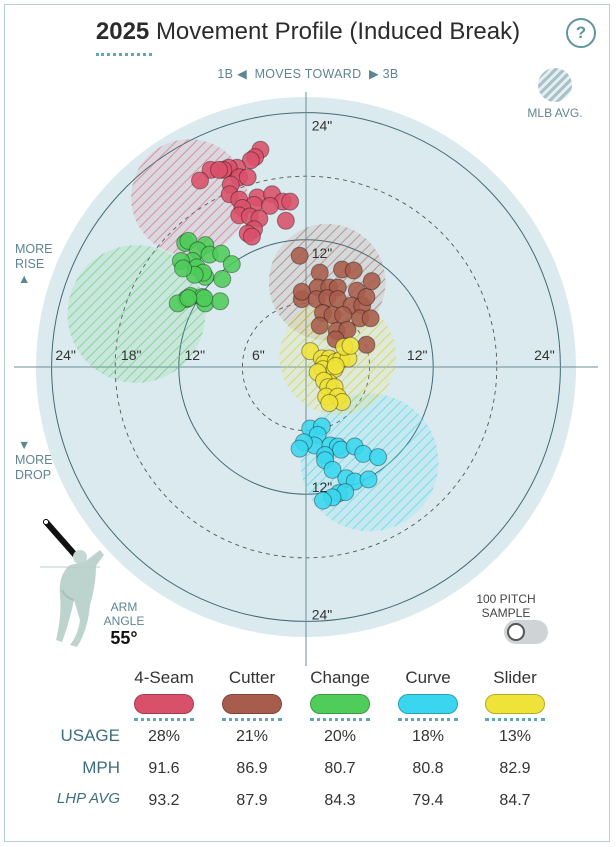 The width and height of the screenshot is (616, 847). I want to click on pitch-toggle-4-seam, so click(164, 704).